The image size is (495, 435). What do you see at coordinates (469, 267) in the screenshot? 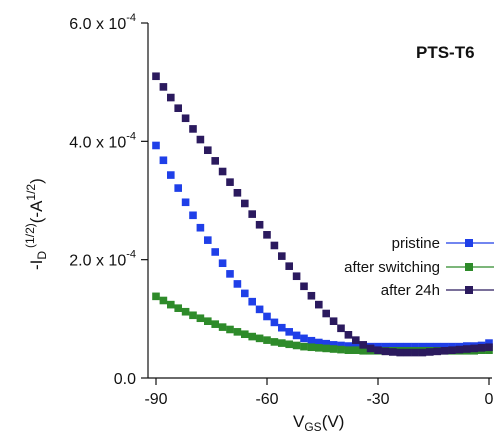
I see `legend-marker-after-switching` at bounding box center [469, 267].